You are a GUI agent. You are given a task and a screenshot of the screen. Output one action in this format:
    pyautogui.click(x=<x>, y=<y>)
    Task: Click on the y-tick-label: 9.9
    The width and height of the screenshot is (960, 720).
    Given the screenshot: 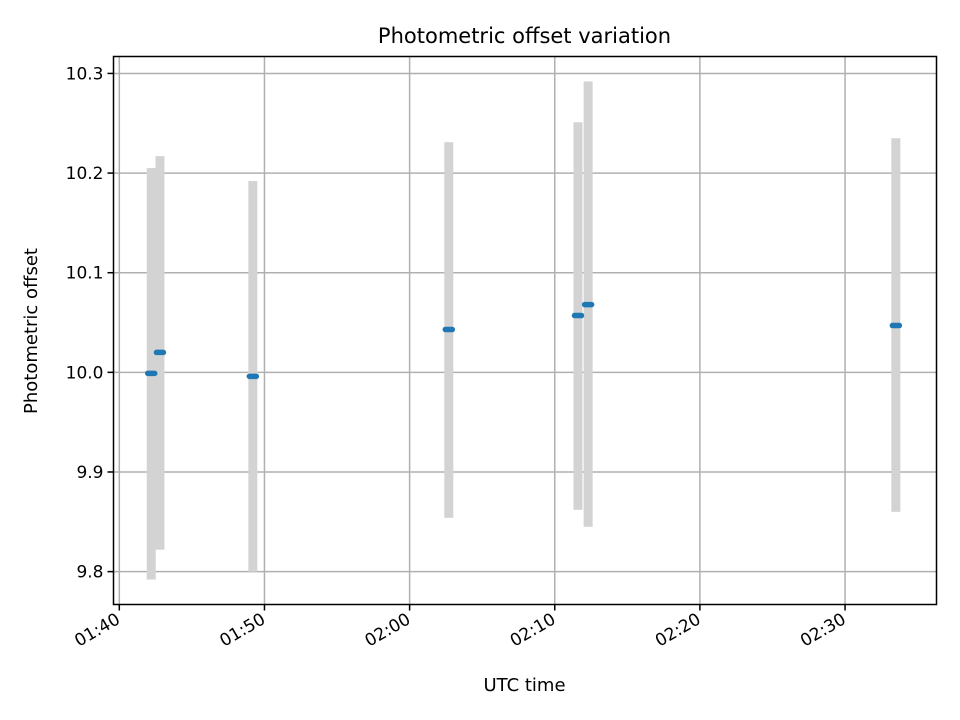 What is the action you would take?
    pyautogui.click(x=89, y=473)
    